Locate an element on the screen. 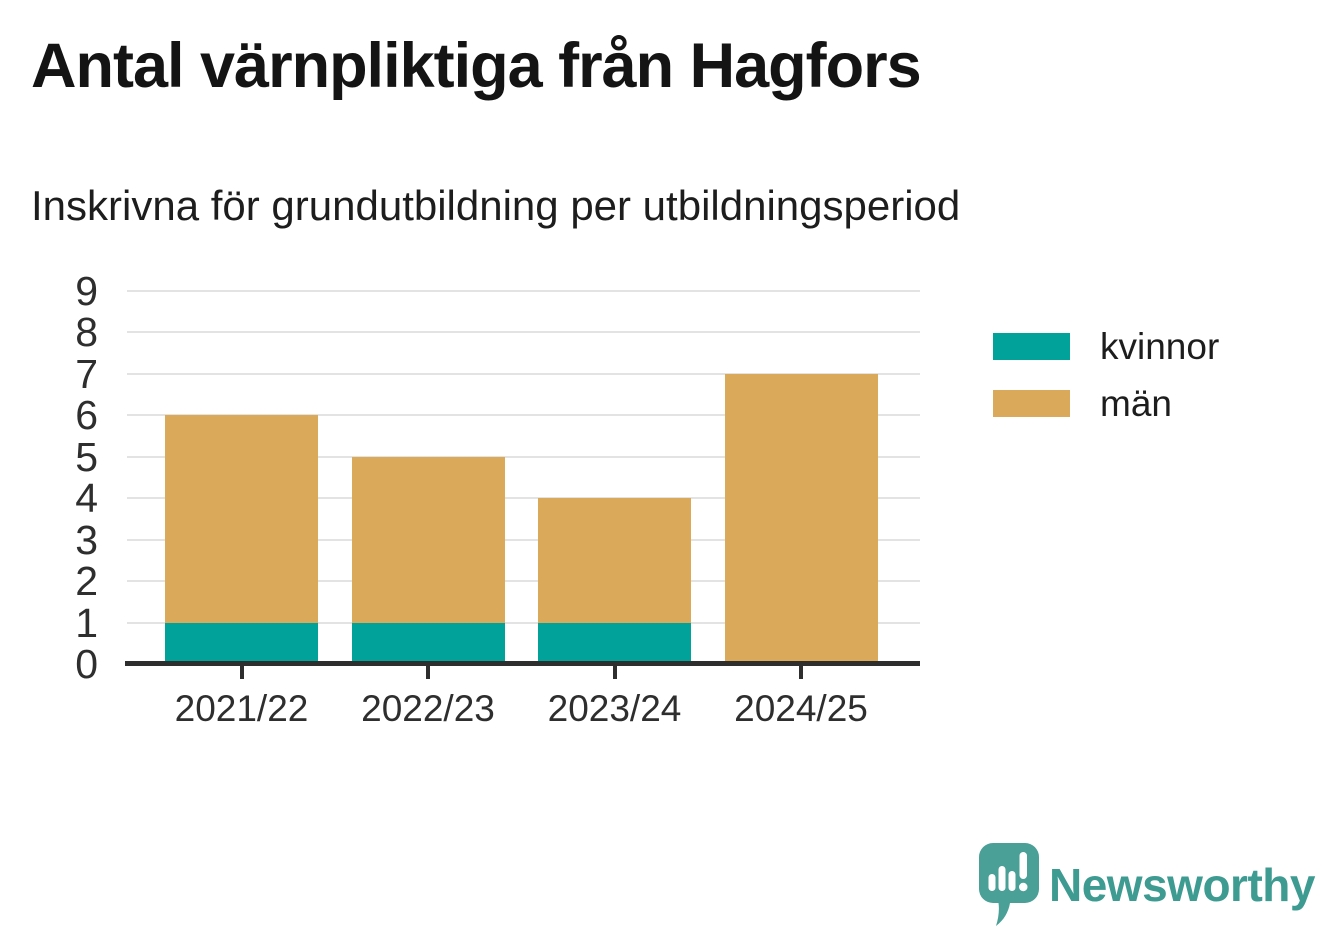  y-axis-tick-label: 6 is located at coordinates (86, 415).